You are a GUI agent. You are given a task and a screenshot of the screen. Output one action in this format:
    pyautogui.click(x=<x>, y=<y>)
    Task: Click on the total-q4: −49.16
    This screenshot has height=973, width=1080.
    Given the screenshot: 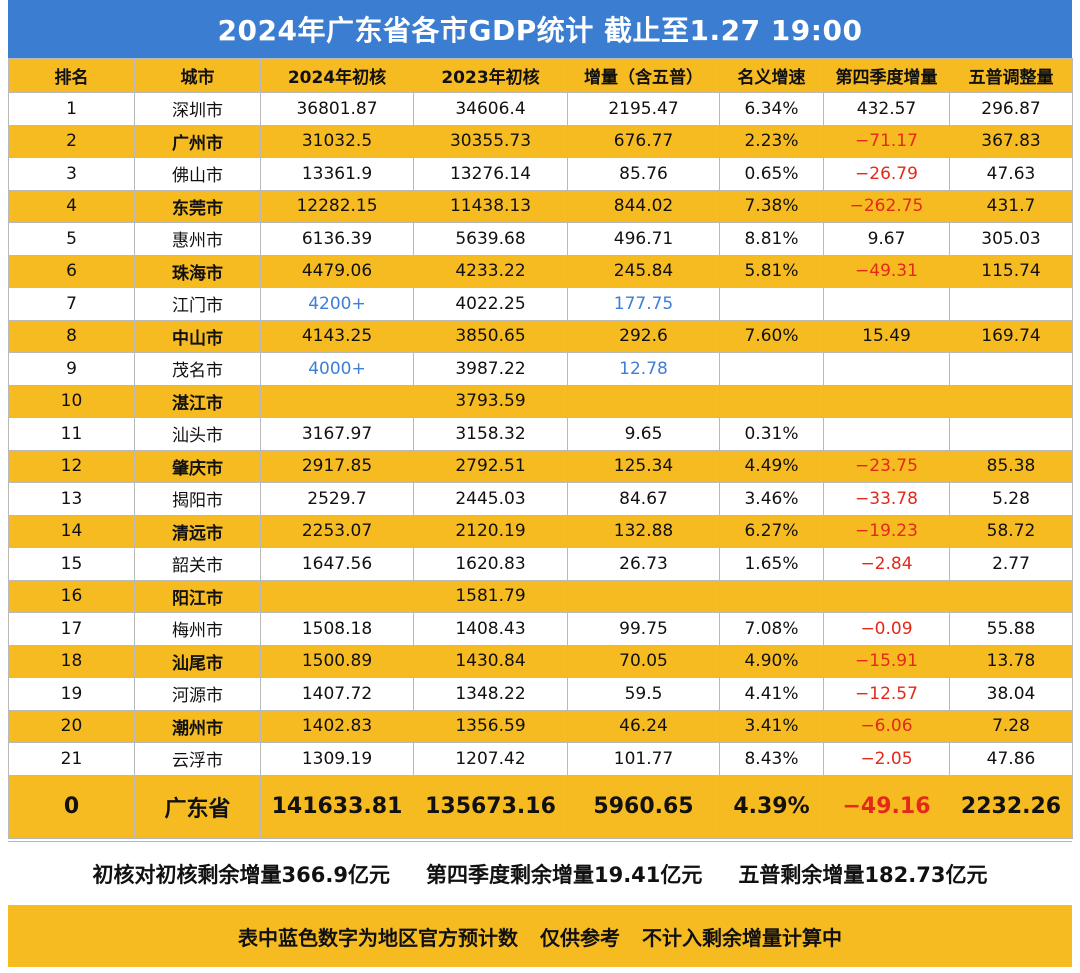 What is the action you would take?
    pyautogui.click(x=886, y=806)
    